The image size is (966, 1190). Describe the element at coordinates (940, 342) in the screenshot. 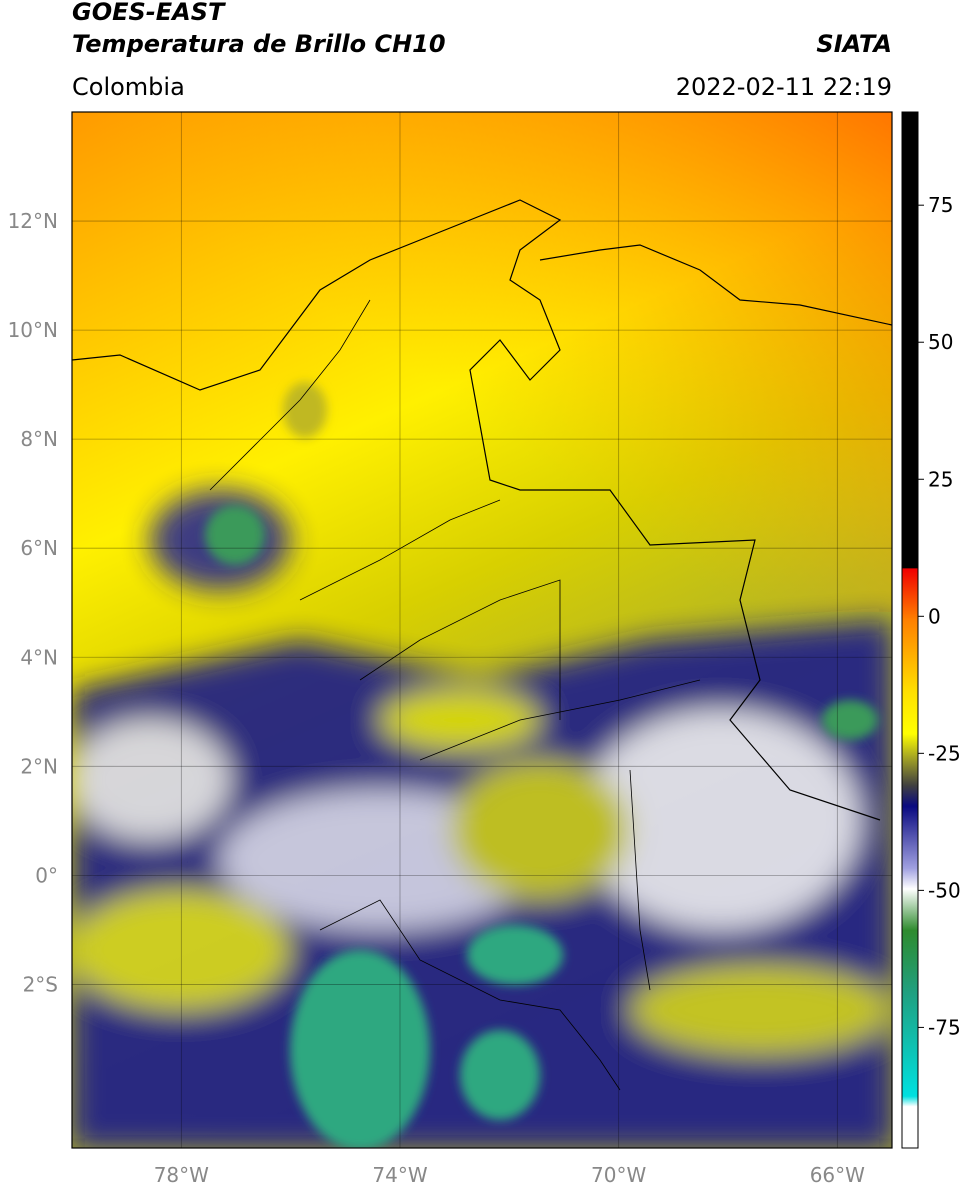

I see `colorbar-tick-label: 50` at that location.